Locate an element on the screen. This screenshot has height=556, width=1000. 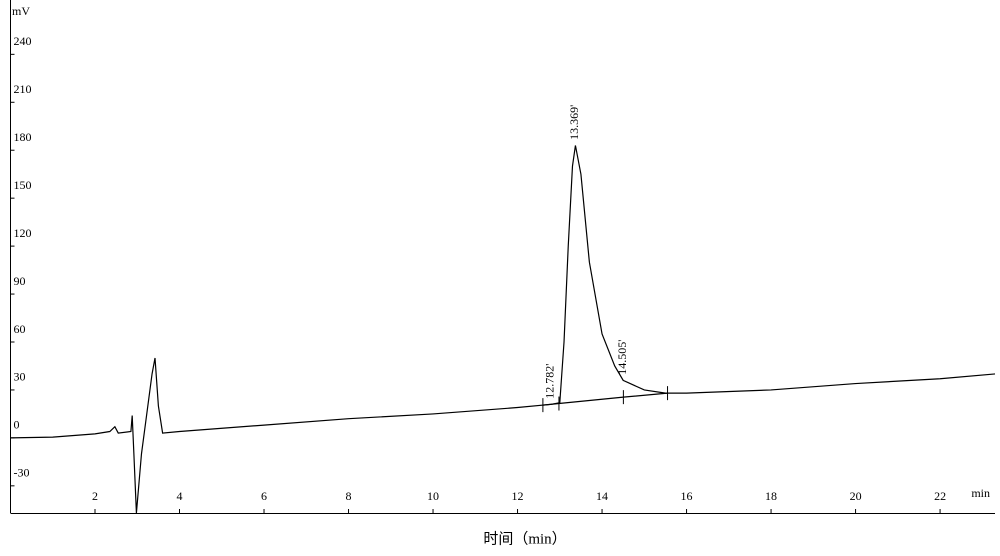
y-tick-label: 240 is located at coordinates (23, 41).